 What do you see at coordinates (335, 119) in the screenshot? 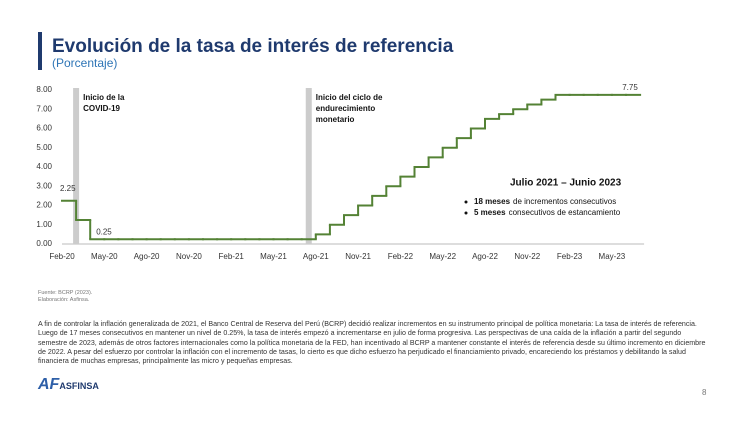
I see `annotation: monetario` at bounding box center [335, 119].